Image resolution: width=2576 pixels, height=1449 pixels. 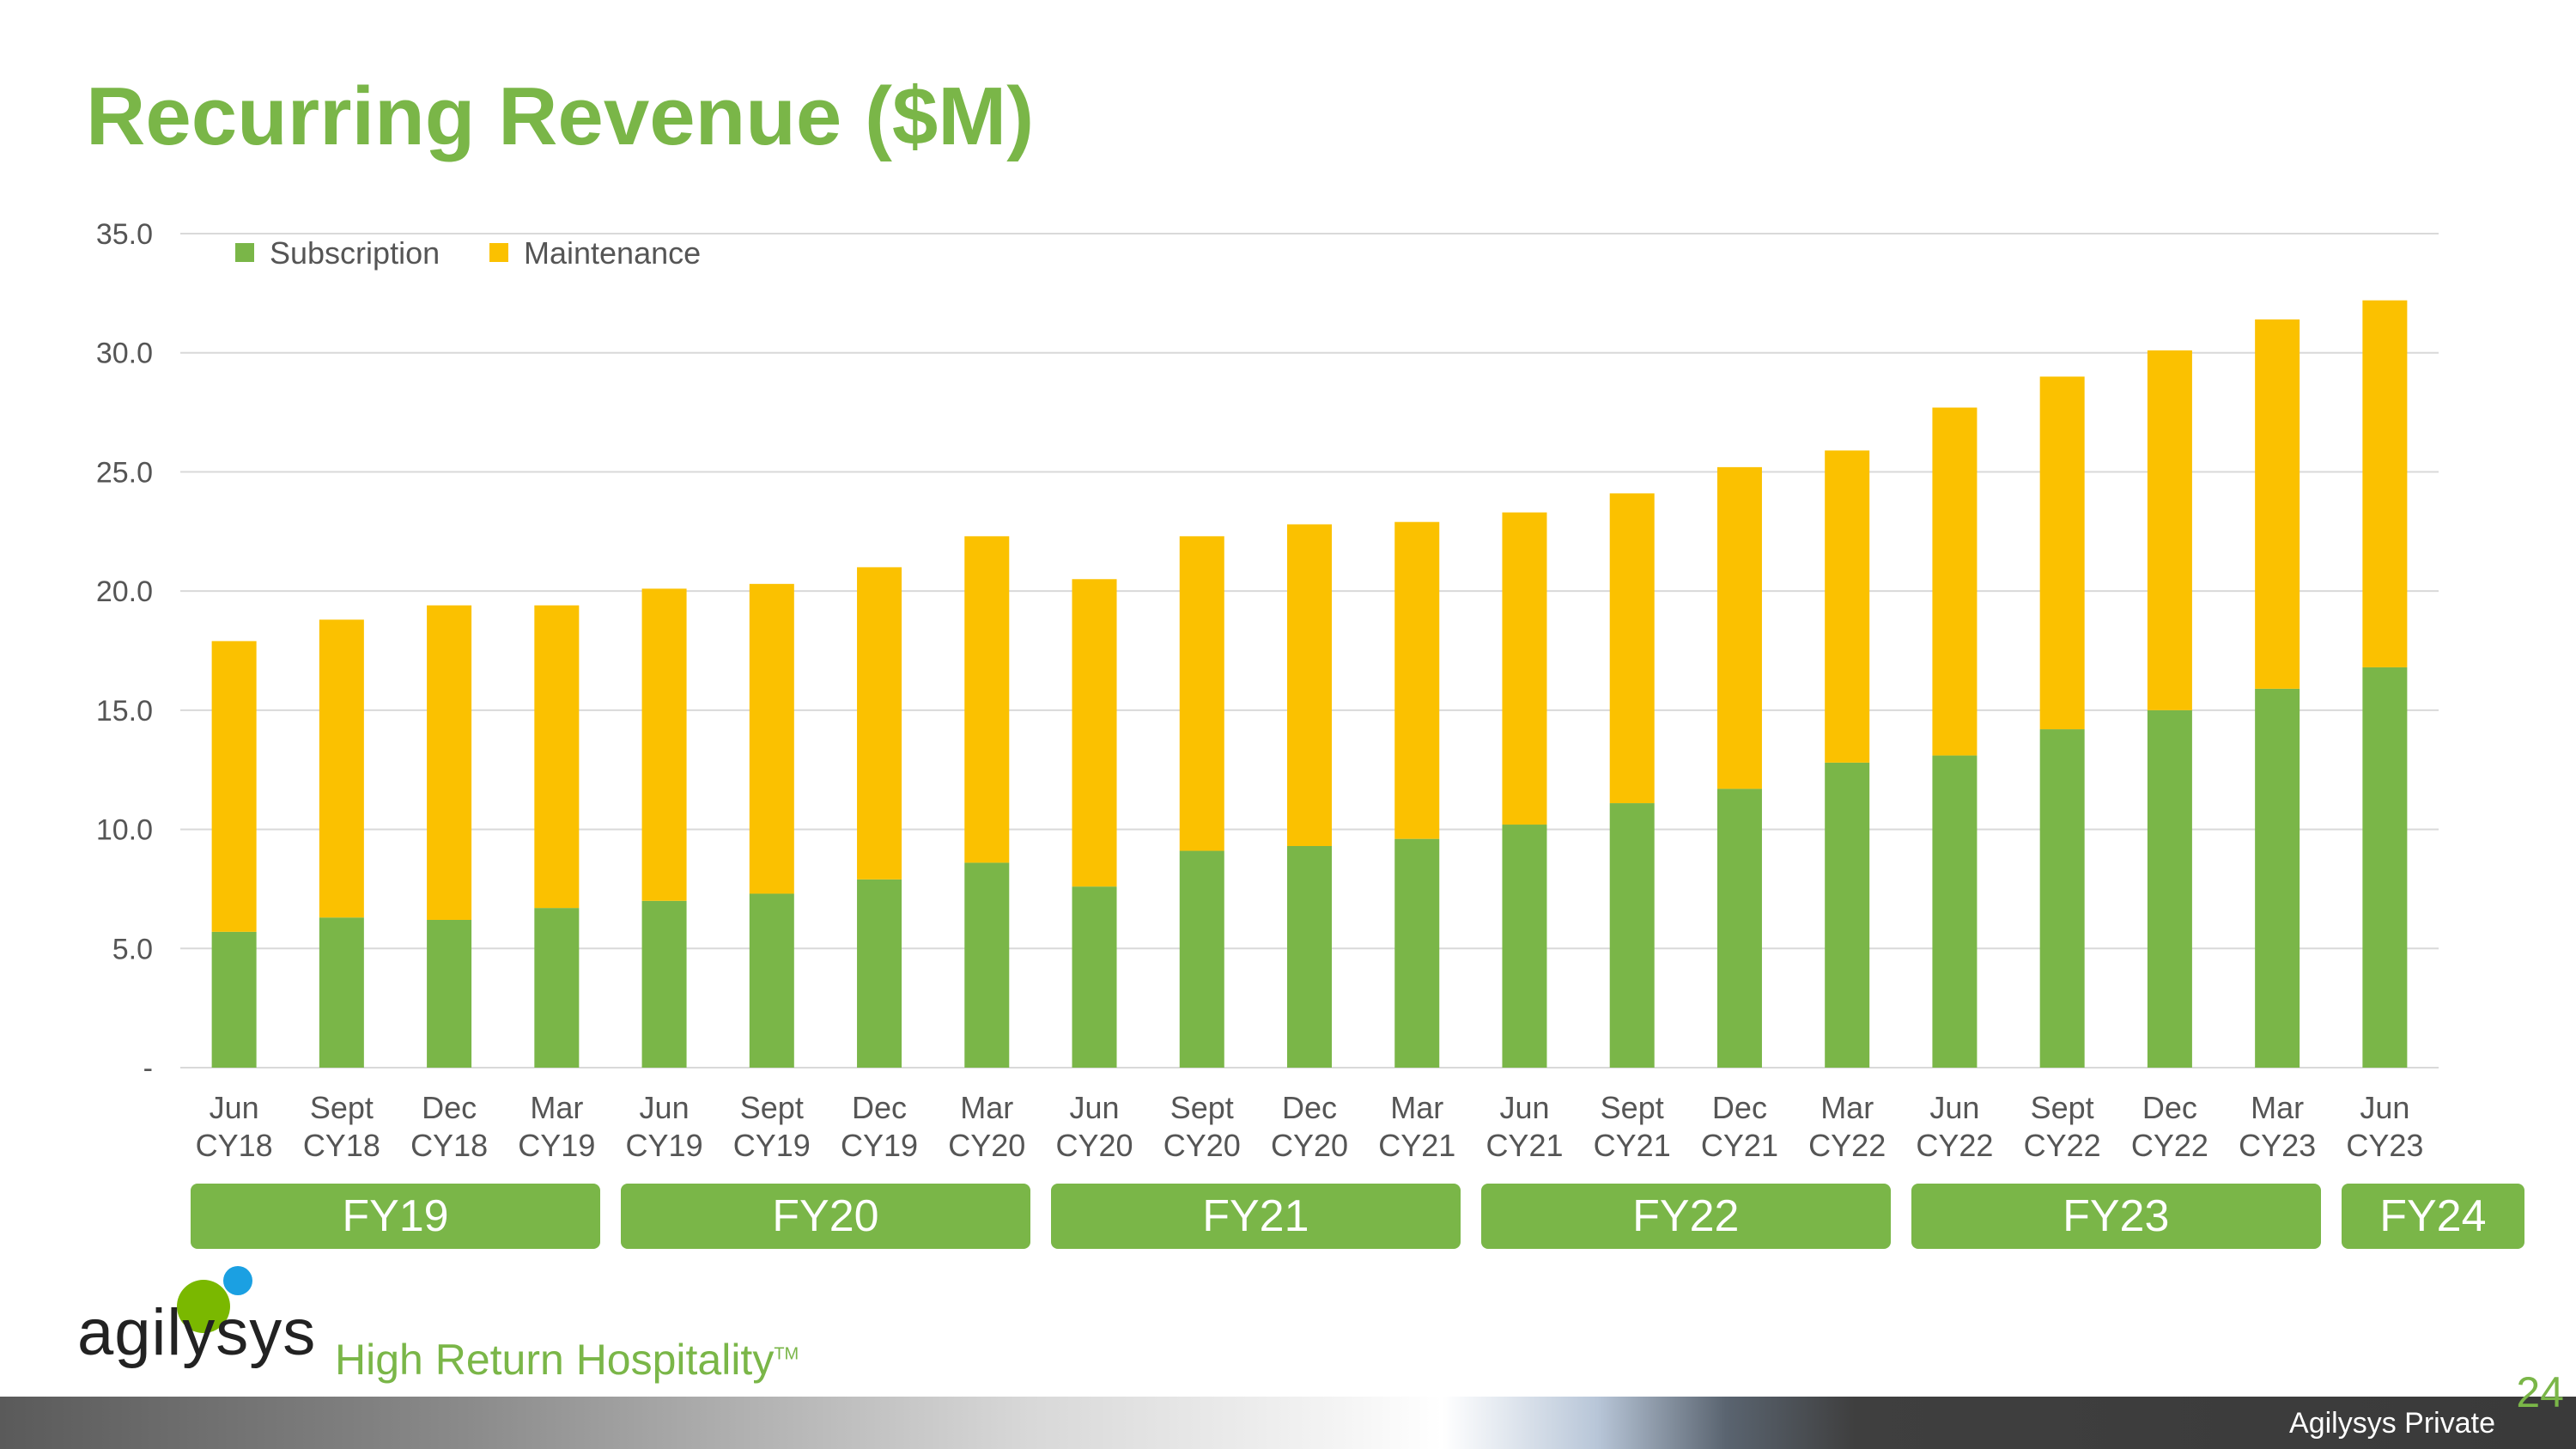 What do you see at coordinates (786, 1354) in the screenshot?
I see `trademark-mark: TM` at bounding box center [786, 1354].